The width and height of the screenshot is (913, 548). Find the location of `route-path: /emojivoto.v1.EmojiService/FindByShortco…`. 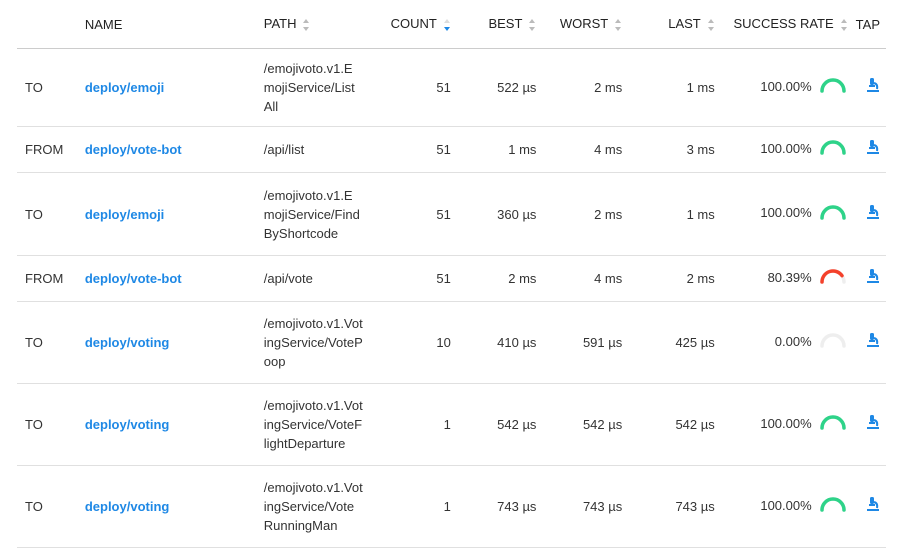

route-path: /emojivoto.v1.EmojiService/FindByShortco… is located at coordinates (309, 214).